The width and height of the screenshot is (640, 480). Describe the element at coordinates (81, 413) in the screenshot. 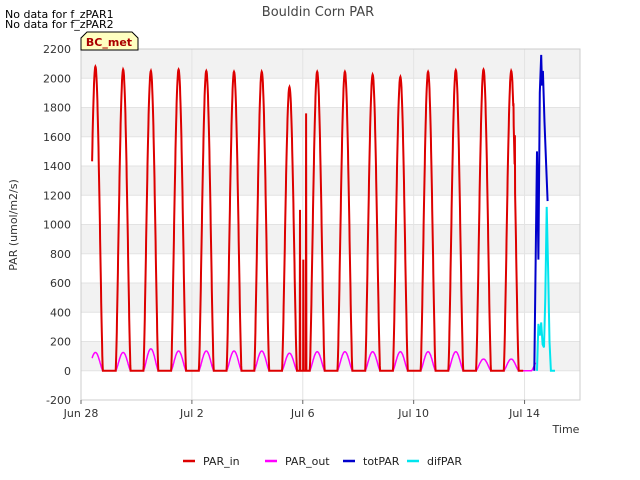

I see `x-tick-label: Jun 28` at that location.